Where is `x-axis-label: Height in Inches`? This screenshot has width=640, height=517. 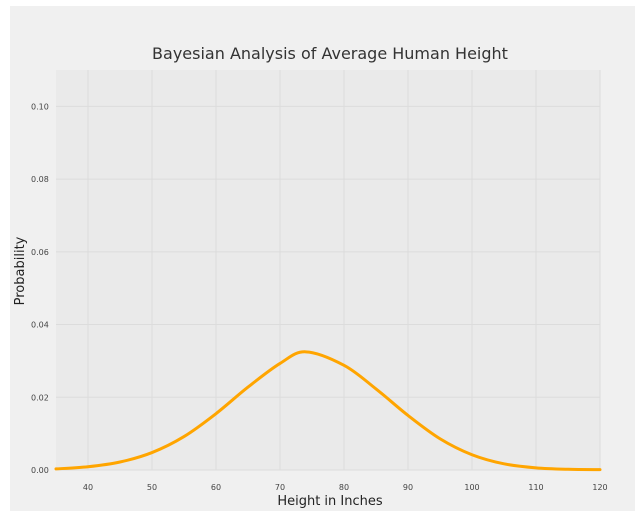
x-axis-label: Height in Inches is located at coordinates (330, 501).